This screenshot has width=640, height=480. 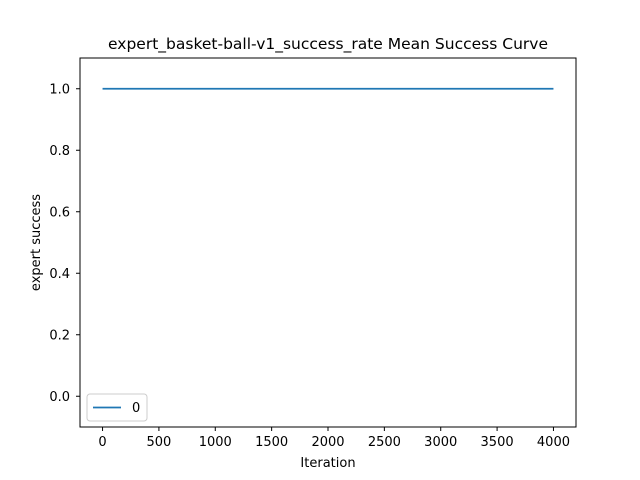 What do you see at coordinates (215, 442) in the screenshot?
I see `x-tick-label: 1000` at bounding box center [215, 442].